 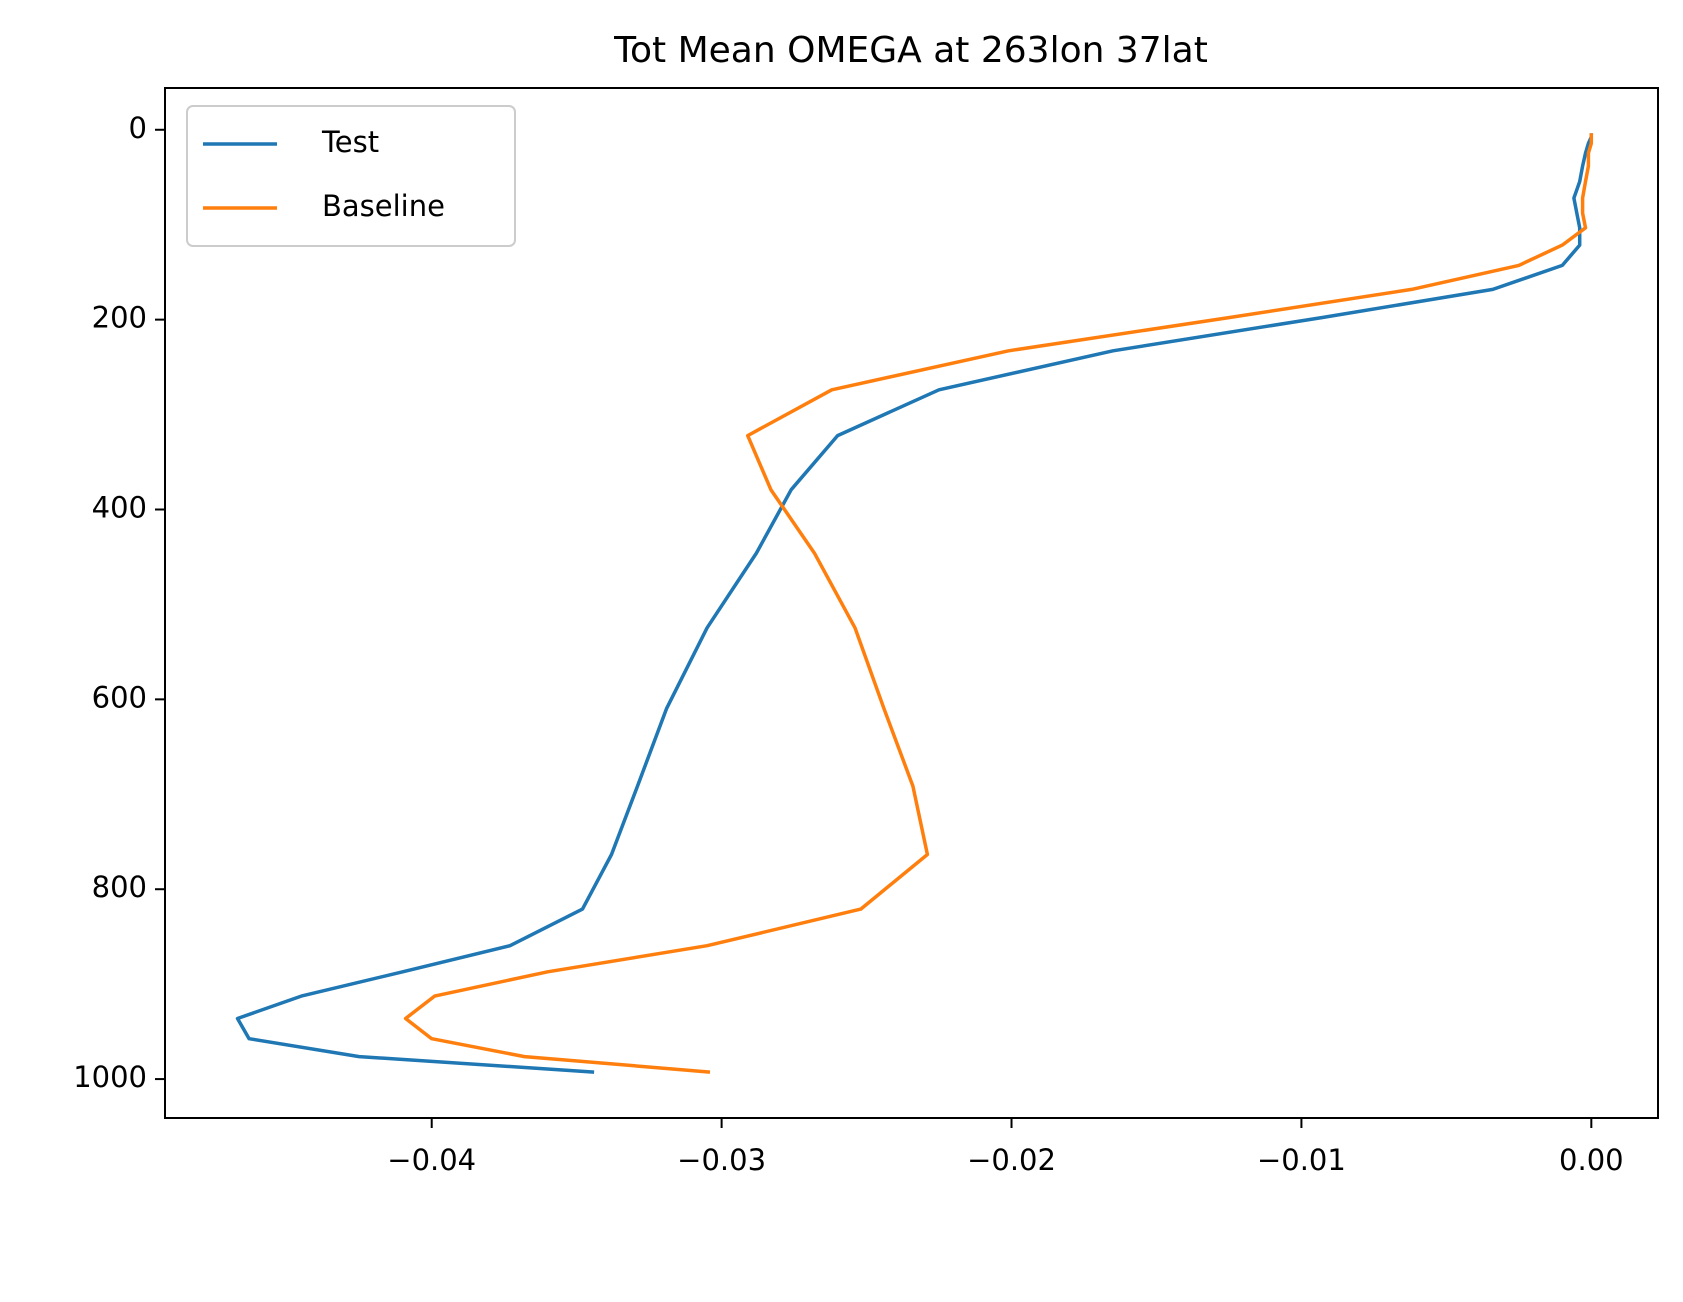 I want to click on y-tick-label: 200, so click(x=119, y=318).